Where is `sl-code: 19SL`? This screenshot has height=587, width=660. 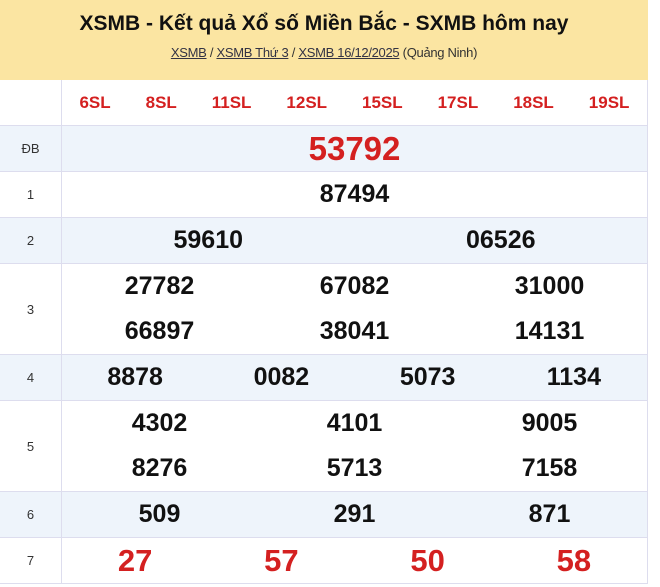 sl-code: 19SL is located at coordinates (609, 102).